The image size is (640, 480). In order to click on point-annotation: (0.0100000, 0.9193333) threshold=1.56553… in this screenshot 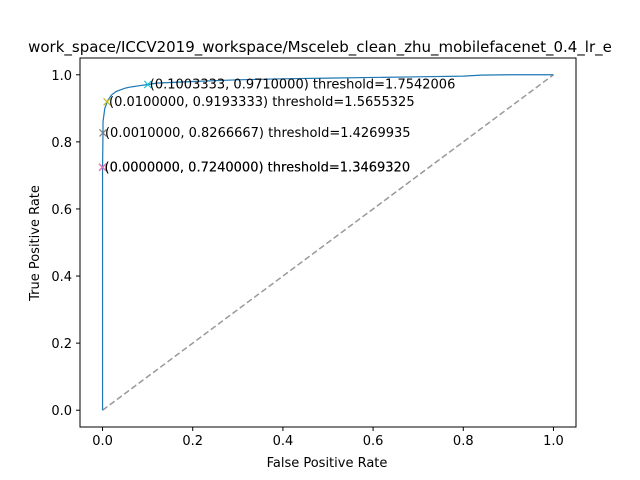, I will do `click(262, 102)`.